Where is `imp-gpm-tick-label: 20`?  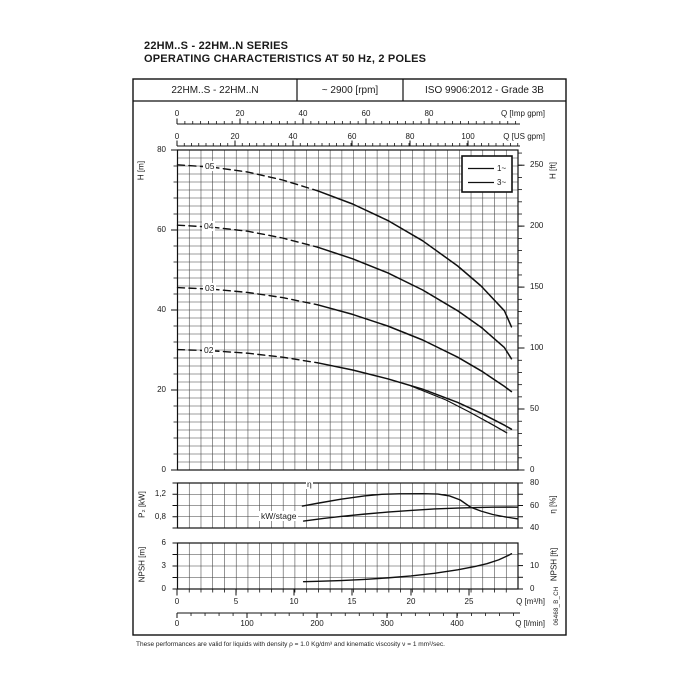
imp-gpm-tick-label: 20 is located at coordinates (240, 113).